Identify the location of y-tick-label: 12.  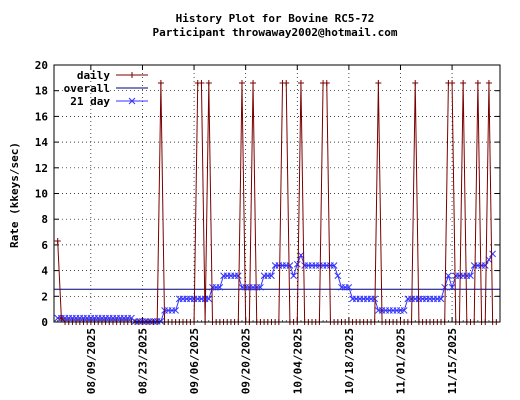
(41, 168).